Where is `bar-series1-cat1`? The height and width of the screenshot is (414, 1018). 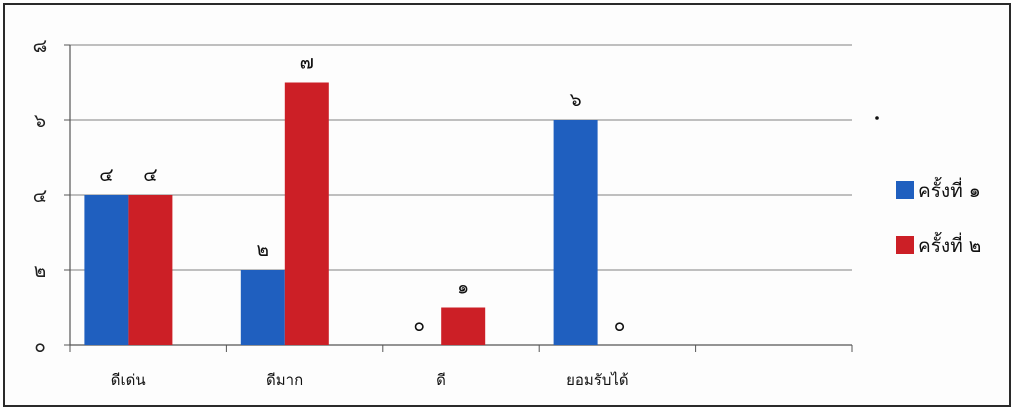
bar-series1-cat1 is located at coordinates (106, 270).